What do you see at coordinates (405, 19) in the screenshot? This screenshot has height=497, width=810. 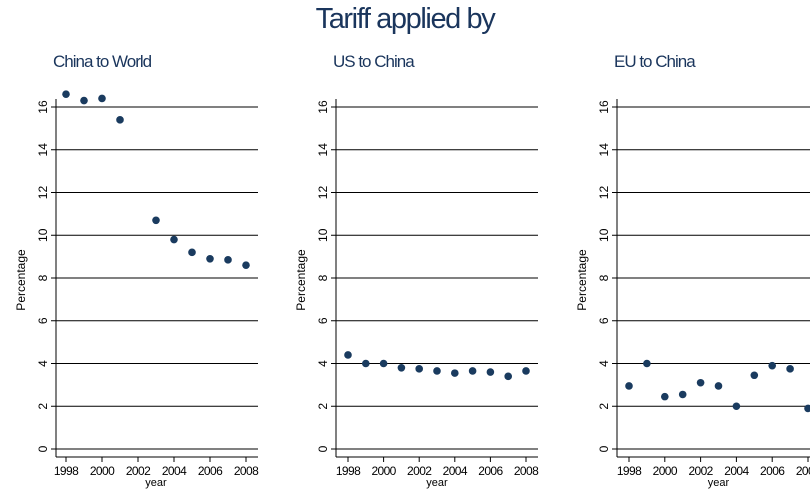 I see `main-title: Tariff applied by` at bounding box center [405, 19].